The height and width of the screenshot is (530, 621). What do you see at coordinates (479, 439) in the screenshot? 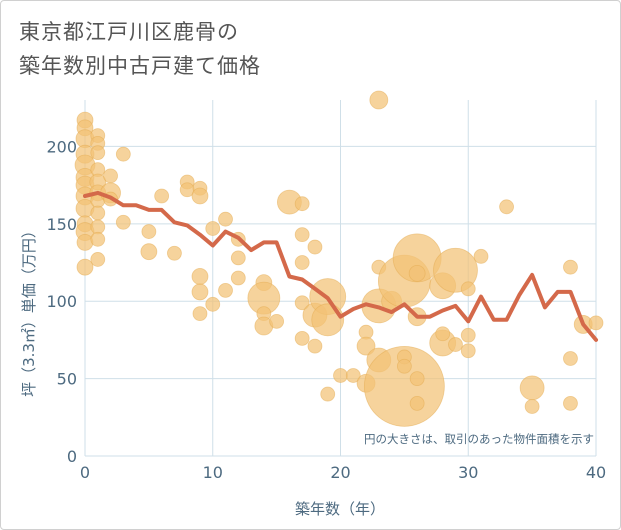
I see `bubble-size-note: 円の大きさは、取引のあった物件面積を示す` at bounding box center [479, 439].